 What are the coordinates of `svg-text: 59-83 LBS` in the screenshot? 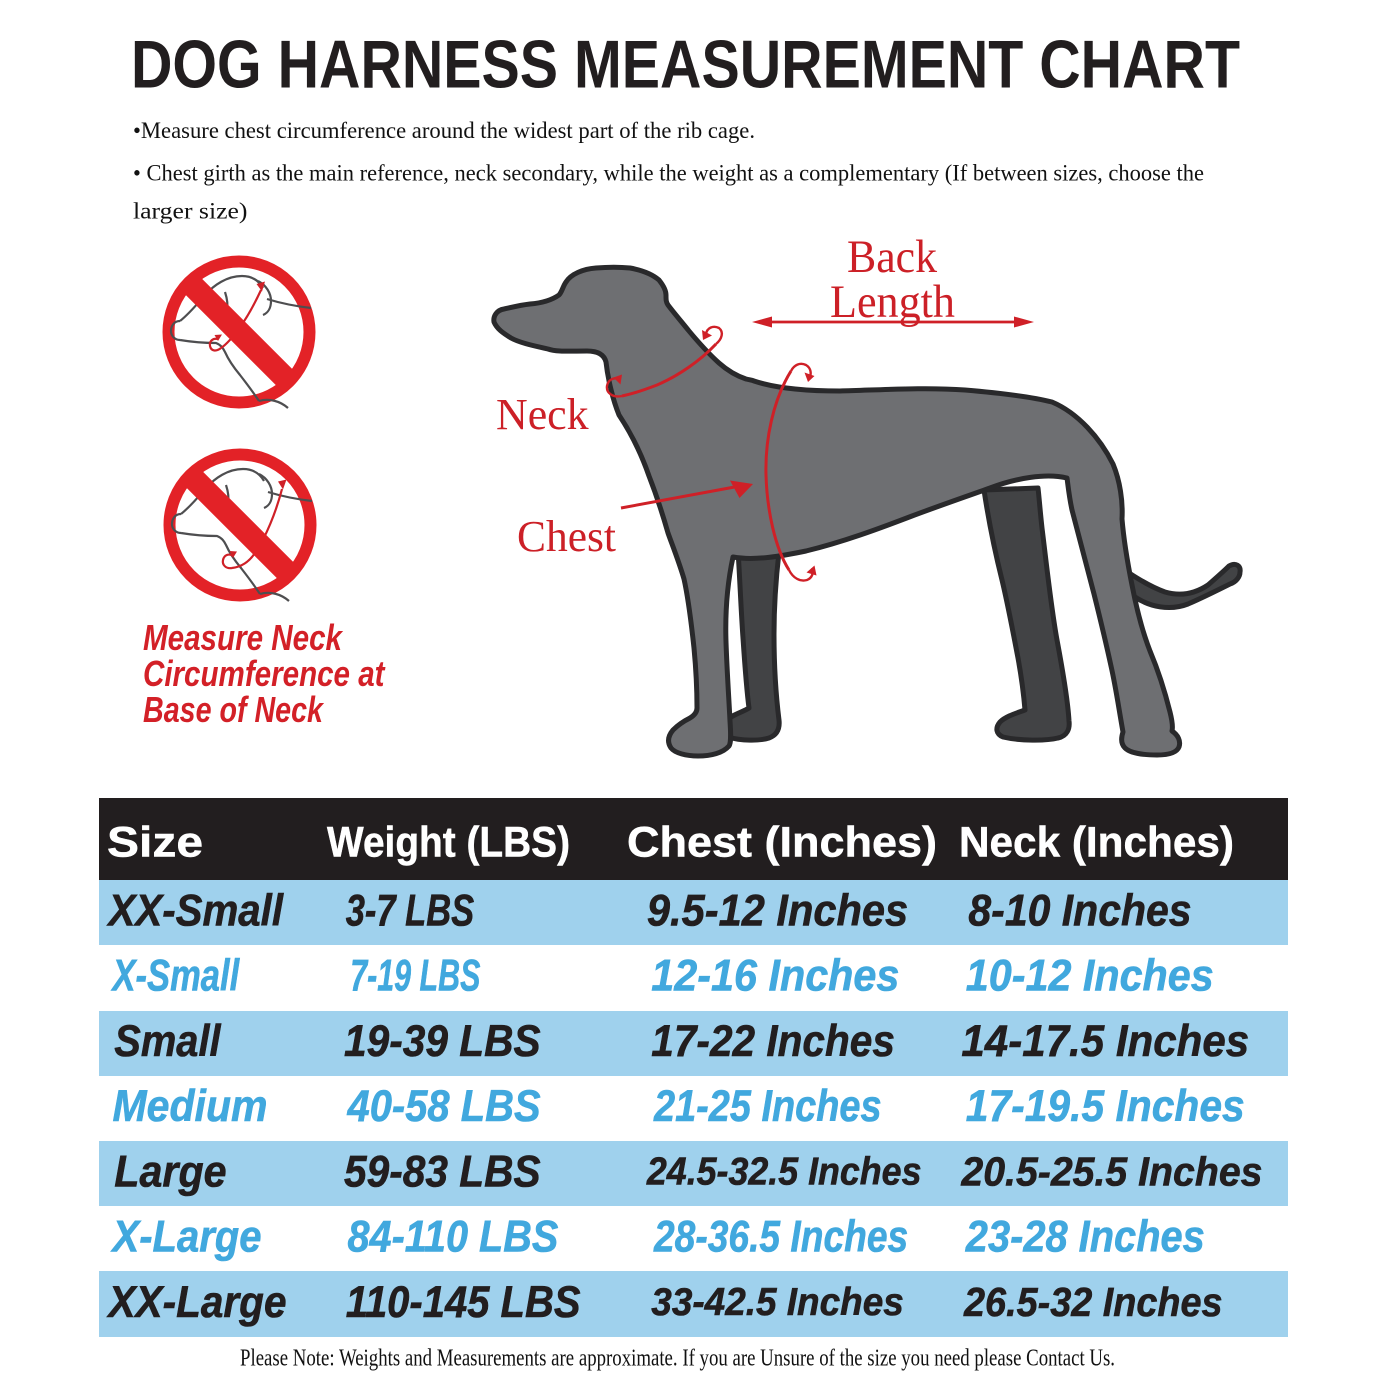 It's located at (442, 1172).